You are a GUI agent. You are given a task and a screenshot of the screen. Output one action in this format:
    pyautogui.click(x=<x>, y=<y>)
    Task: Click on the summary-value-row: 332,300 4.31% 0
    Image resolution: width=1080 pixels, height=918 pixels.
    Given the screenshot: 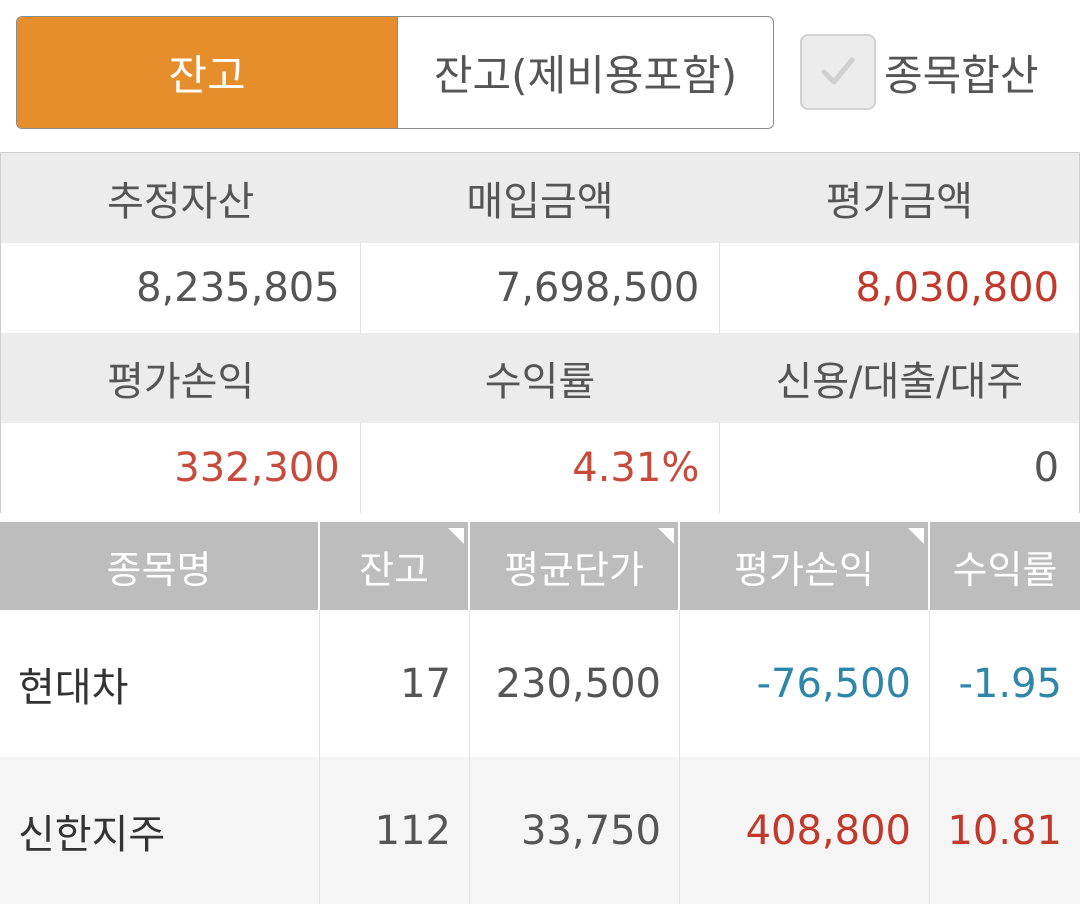 What is the action you would take?
    pyautogui.click(x=540, y=468)
    